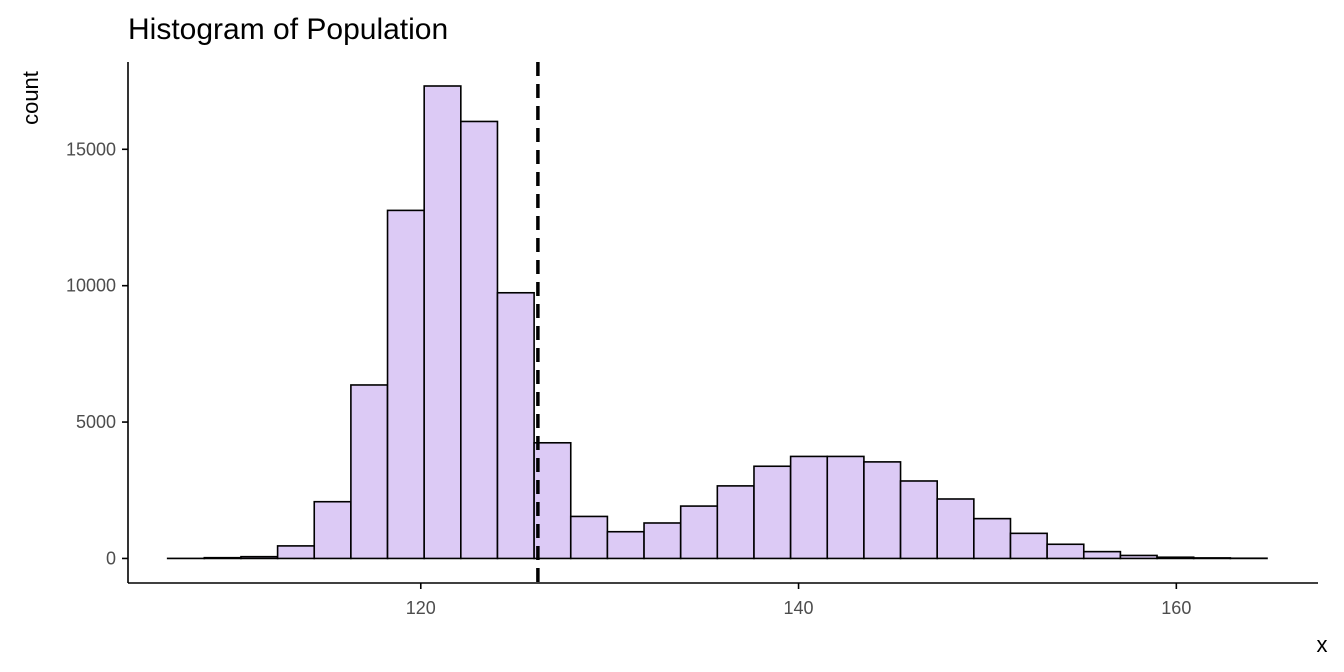 Image resolution: width=1344 pixels, height=672 pixels. I want to click on chart-title: Histogram of Population, so click(288, 29).